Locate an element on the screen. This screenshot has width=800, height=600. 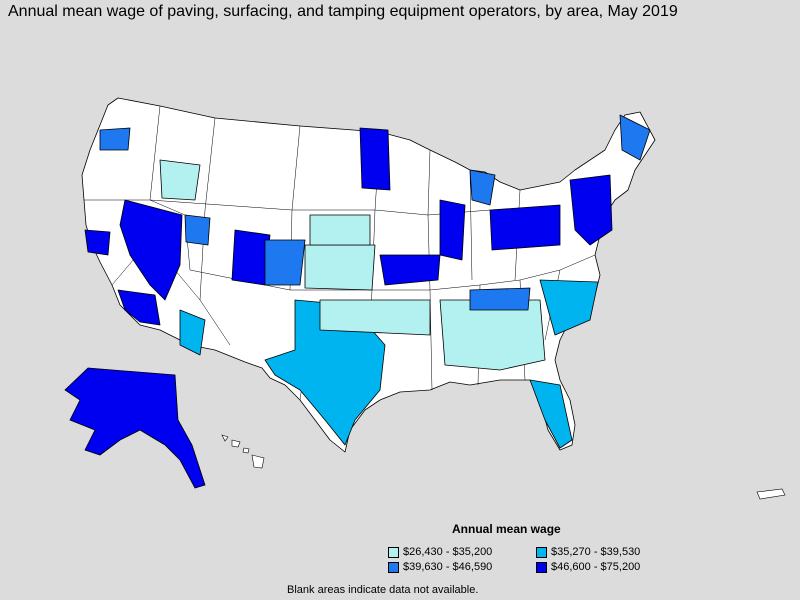
region-missouri is located at coordinates (410, 270).